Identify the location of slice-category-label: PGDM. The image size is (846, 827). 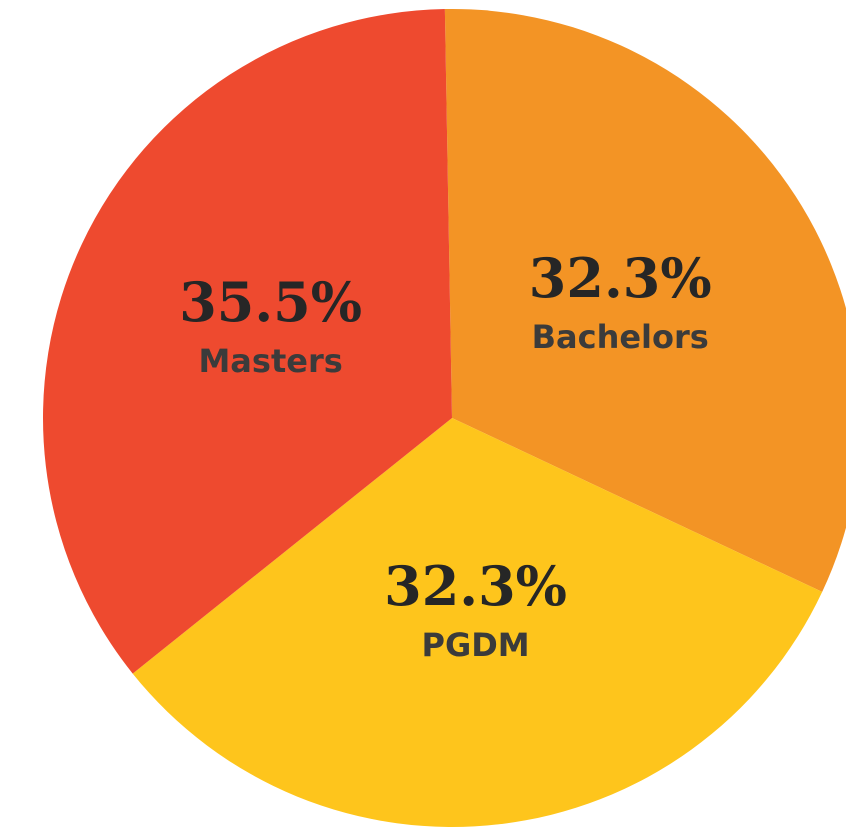
(476, 645).